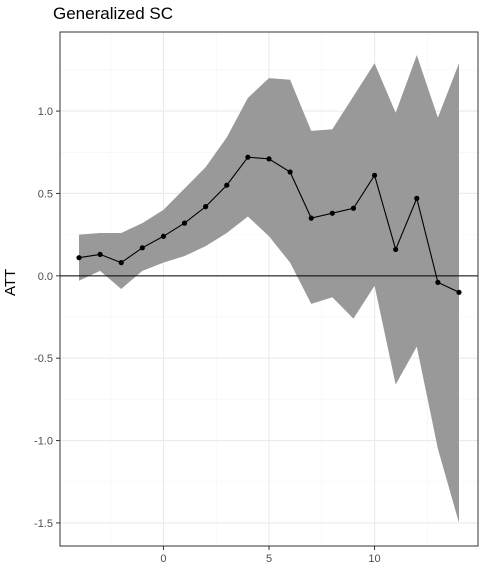 The image size is (485, 571). I want to click on y-tick-label: 0.5, so click(45, 194).